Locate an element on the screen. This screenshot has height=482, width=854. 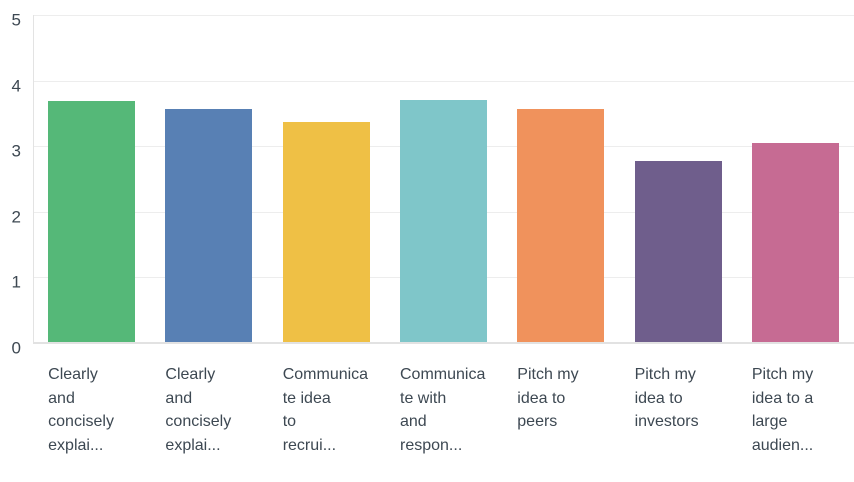
y-tick-label-0: 0 is located at coordinates (16, 348).